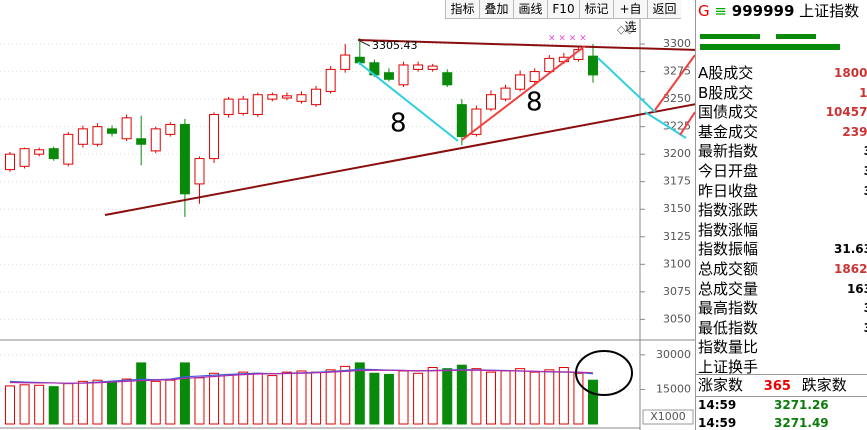 This screenshot has height=430, width=867. What do you see at coordinates (530, 9) in the screenshot?
I see `toolbar-button: 画线` at bounding box center [530, 9].